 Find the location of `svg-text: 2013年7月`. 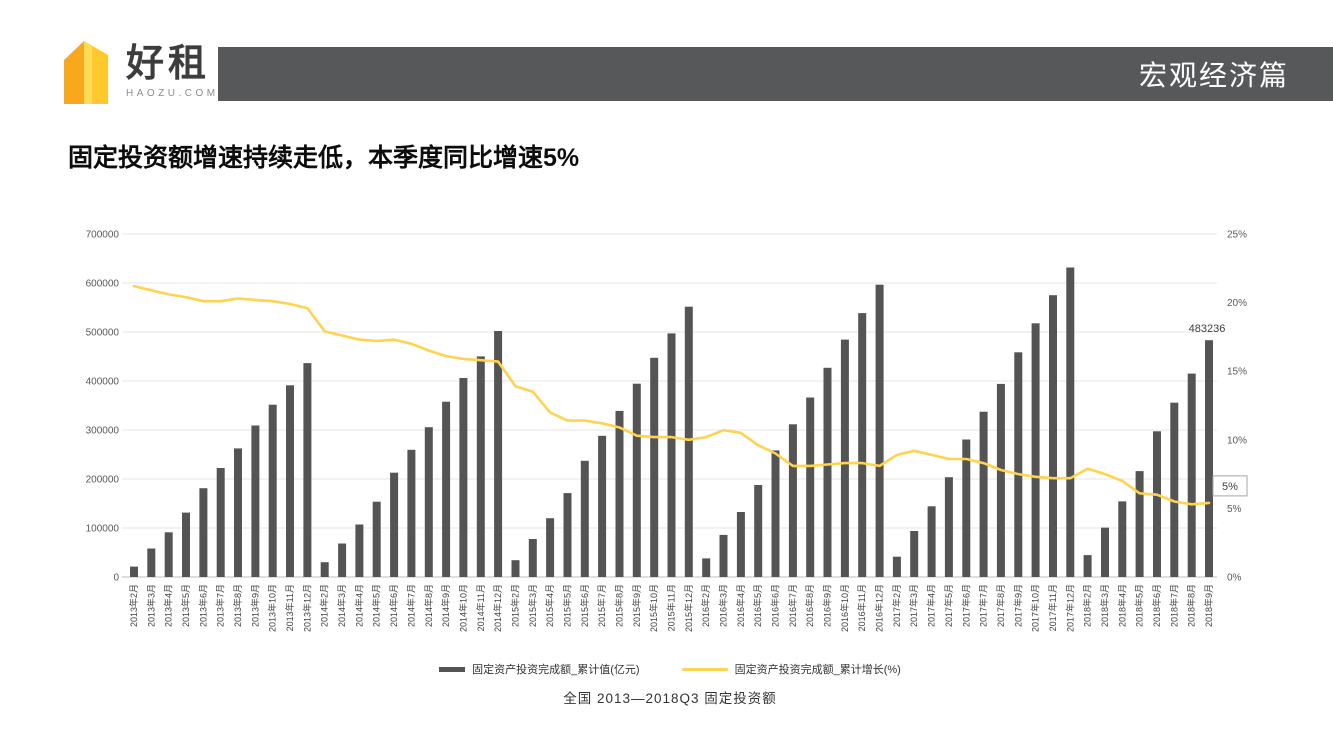

svg-text: 2013年7月 is located at coordinates (220, 605).